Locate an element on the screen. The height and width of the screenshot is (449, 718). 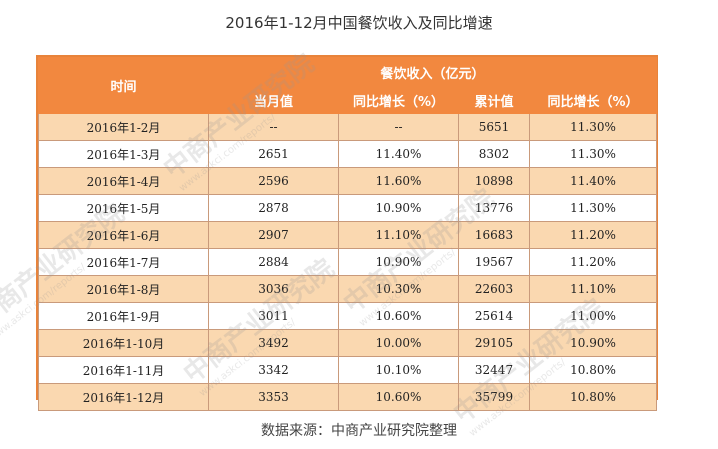
cell-cumulative: 16683 is located at coordinates (494, 235).